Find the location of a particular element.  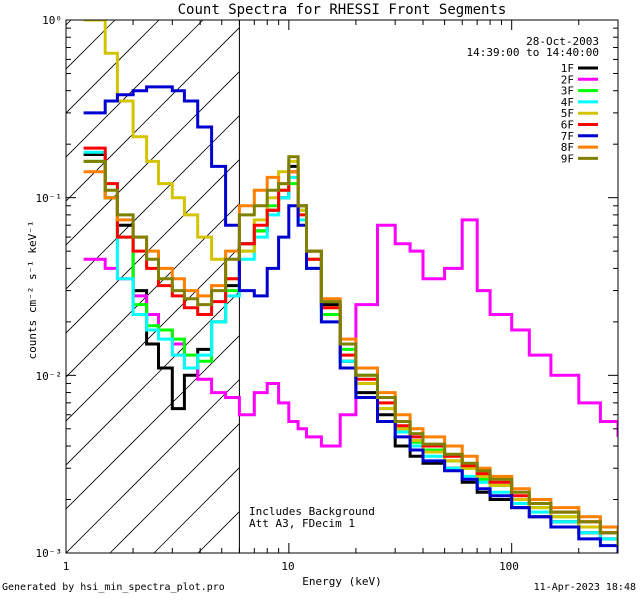

y-tick-label-1e-2: 10⁻² is located at coordinates (49, 376).